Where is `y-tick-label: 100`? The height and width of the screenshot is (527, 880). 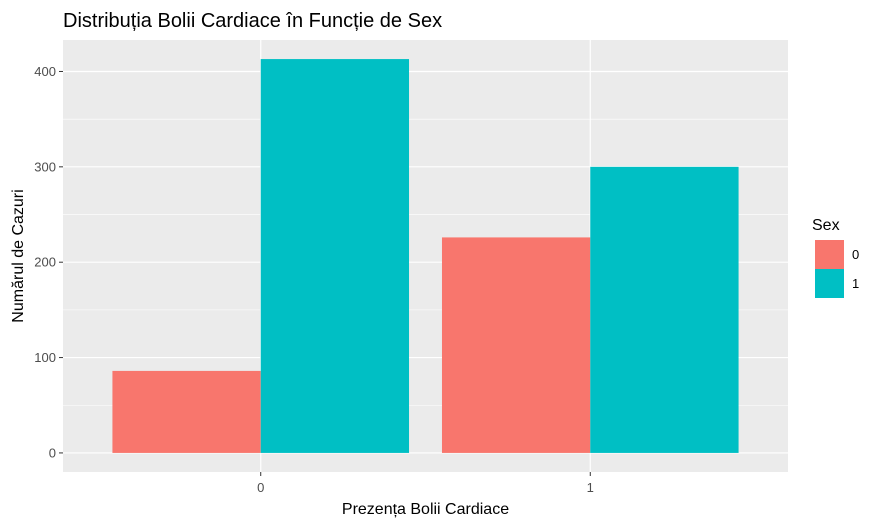
y-tick-label: 100 is located at coordinates (45, 357).